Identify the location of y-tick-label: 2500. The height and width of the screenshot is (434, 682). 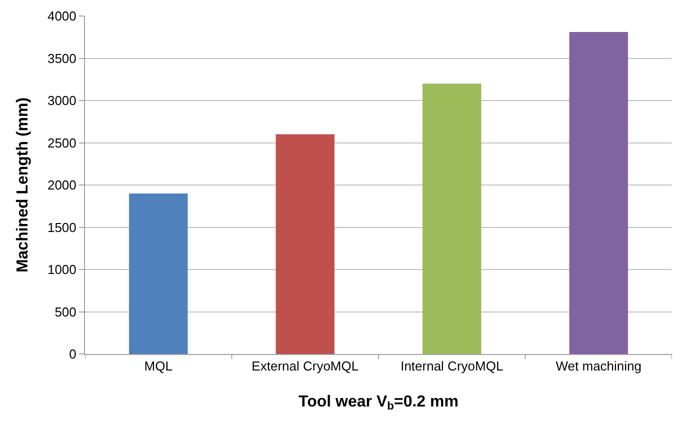
(61, 142).